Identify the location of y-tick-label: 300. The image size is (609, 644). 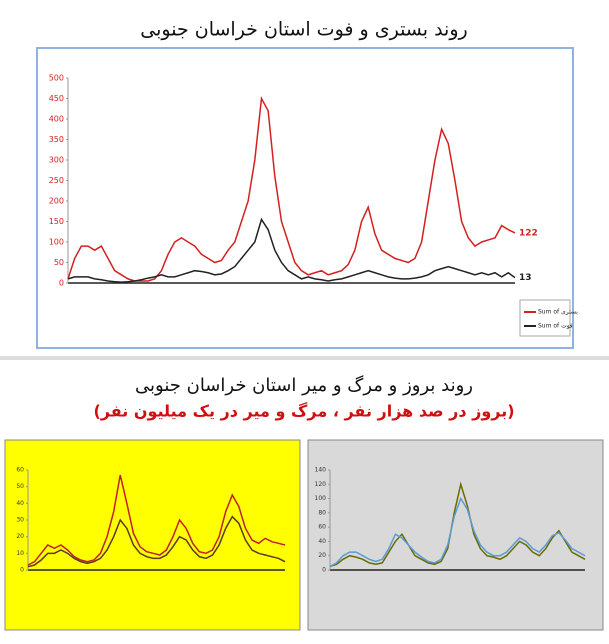
(56, 160).